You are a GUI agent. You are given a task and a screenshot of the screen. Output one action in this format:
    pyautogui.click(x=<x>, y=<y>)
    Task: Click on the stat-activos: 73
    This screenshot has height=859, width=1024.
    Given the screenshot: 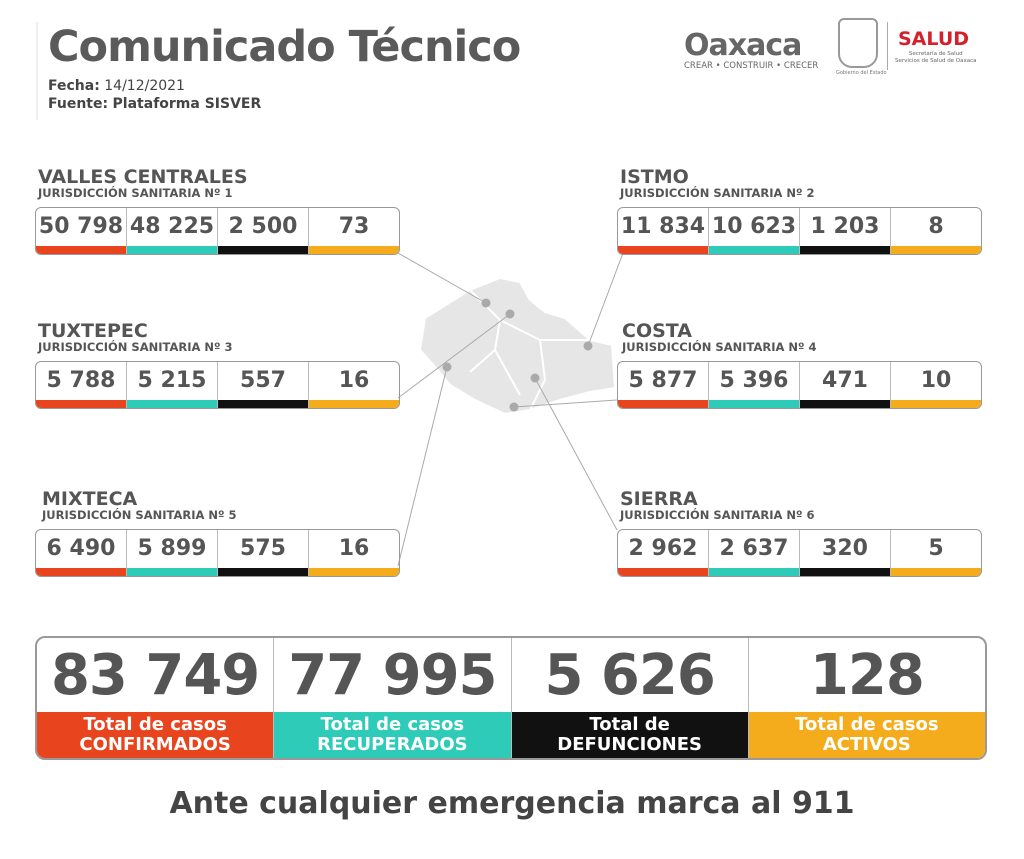 What is the action you would take?
    pyautogui.click(x=354, y=231)
    